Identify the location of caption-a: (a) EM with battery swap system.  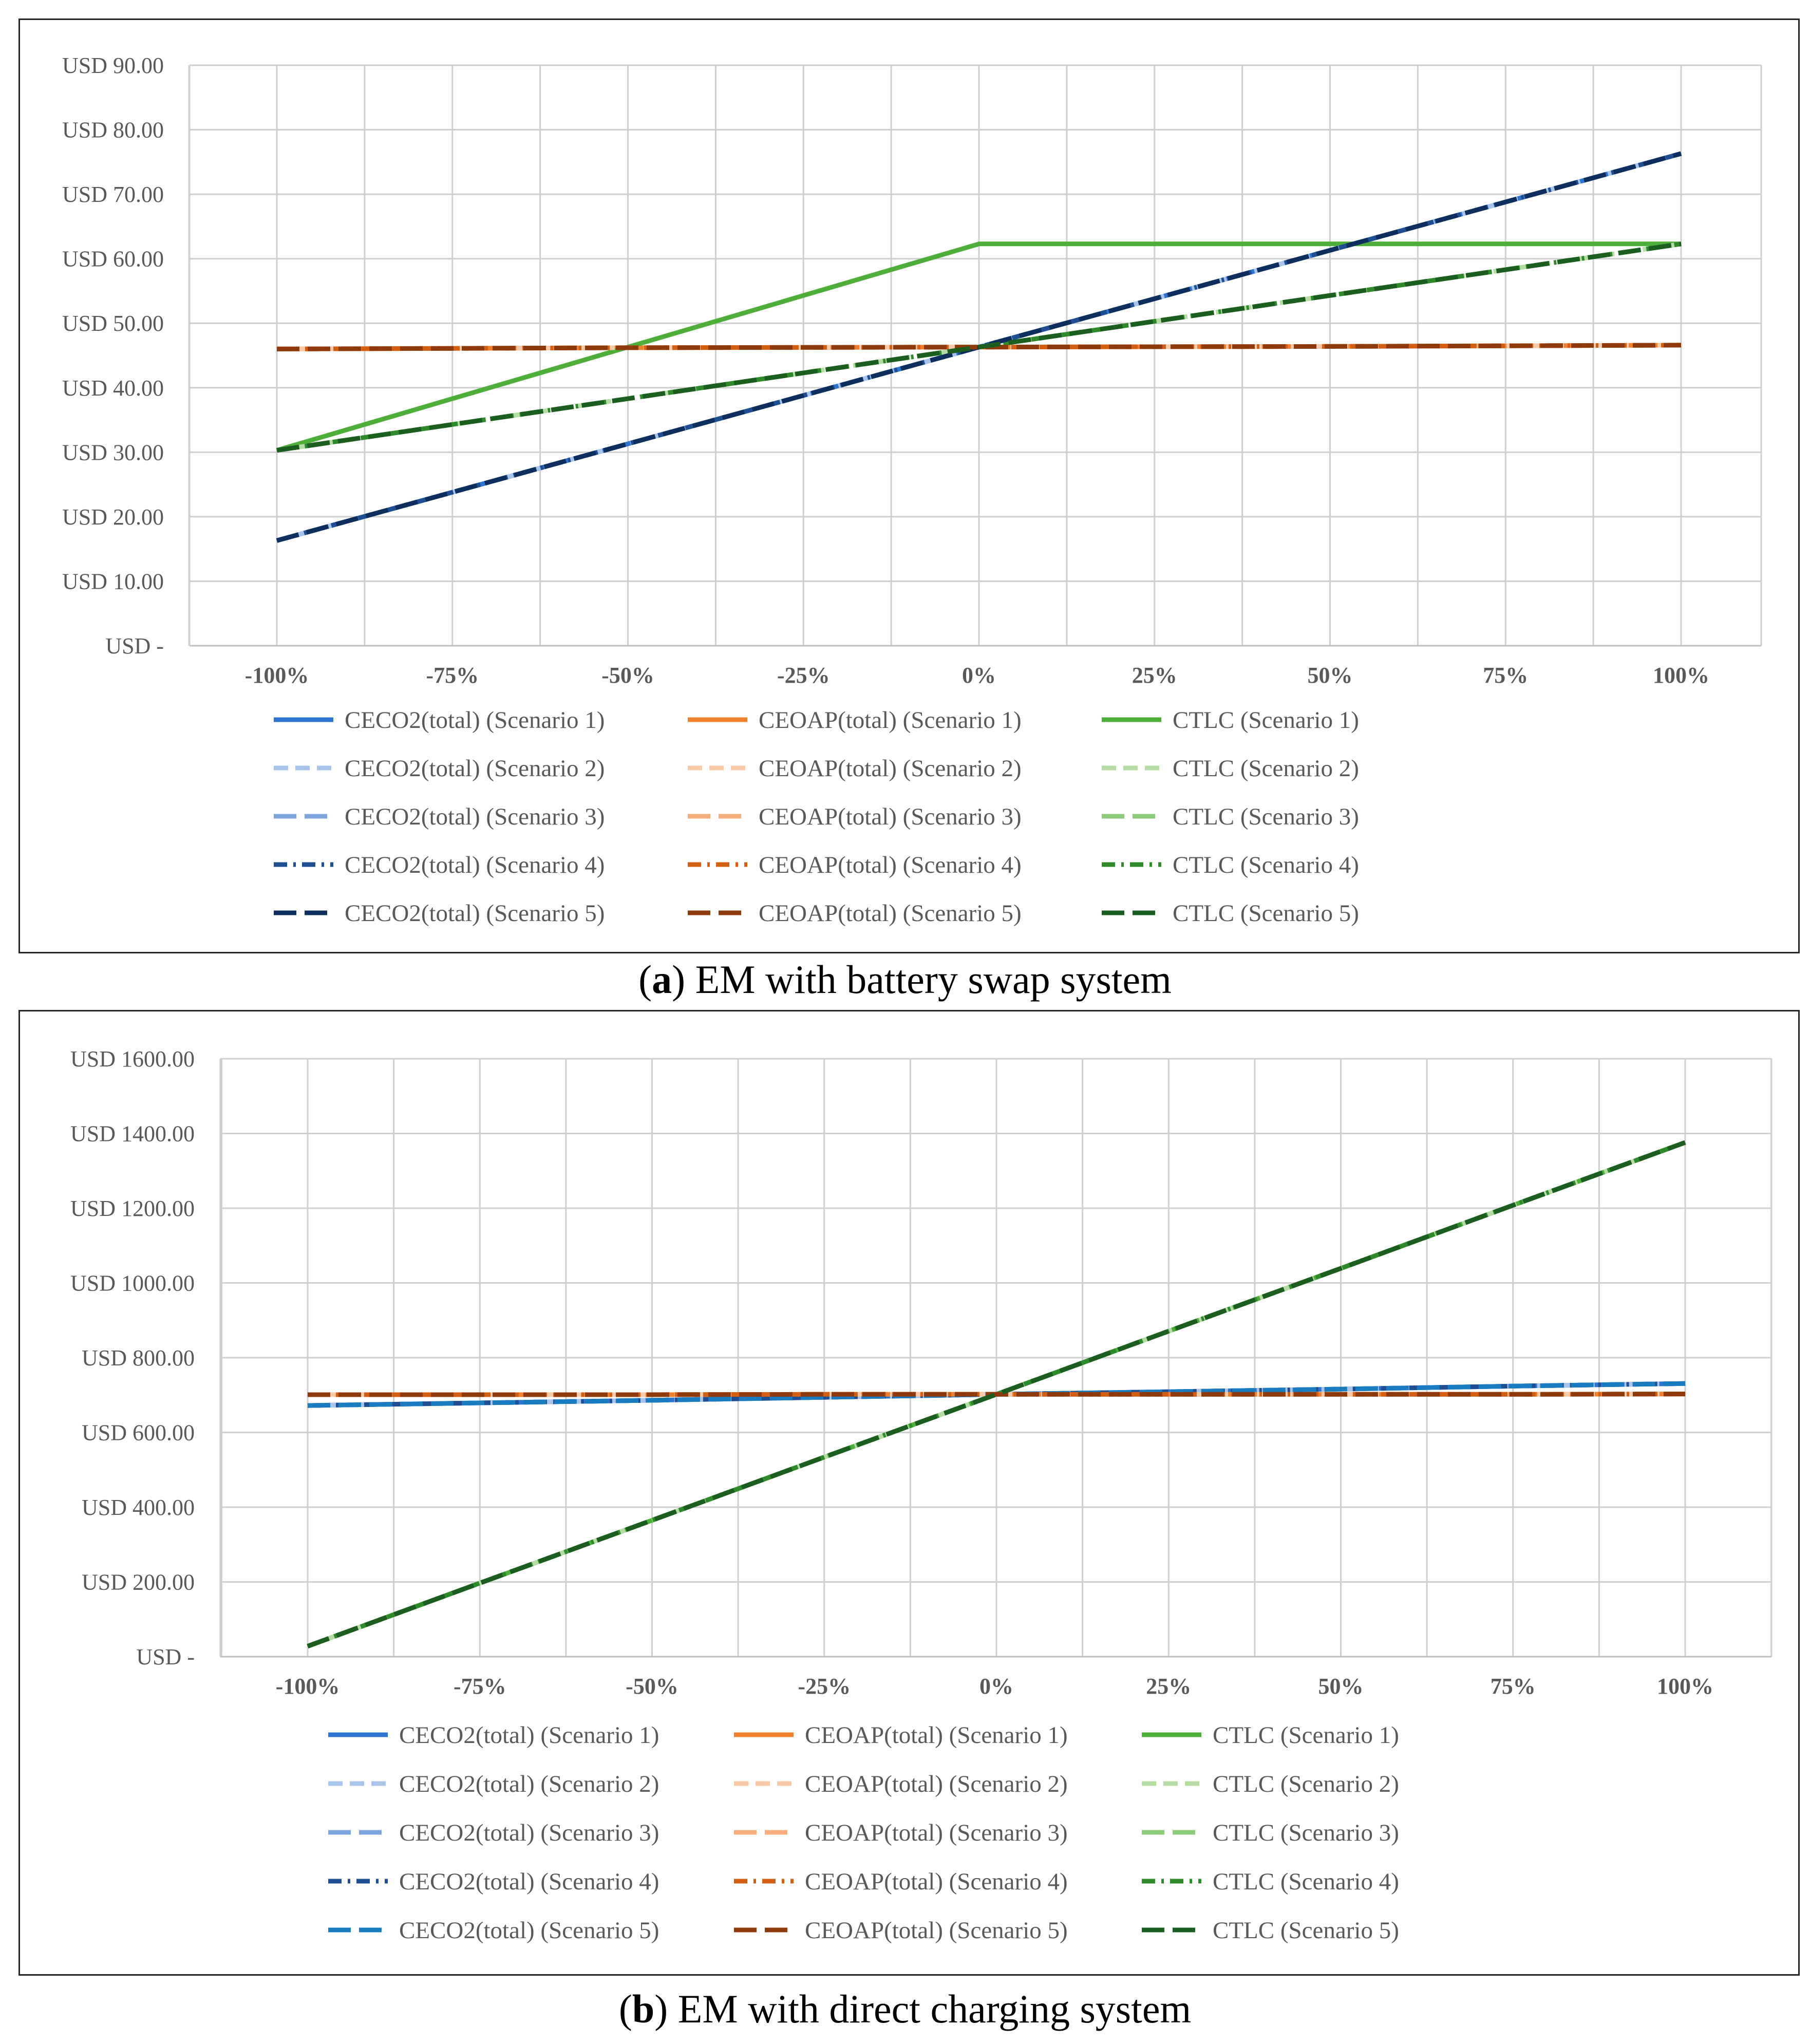
(905, 979).